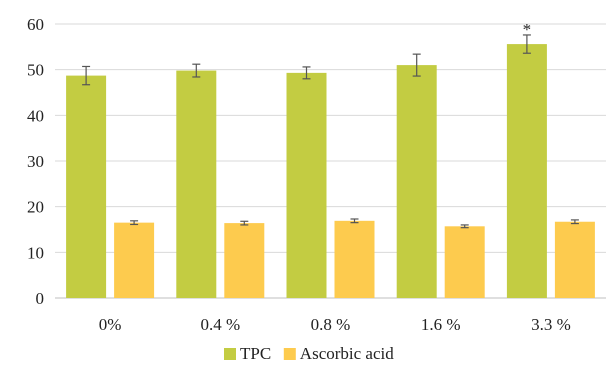  I want to click on x-tick-label: 0.8 %, so click(331, 324).